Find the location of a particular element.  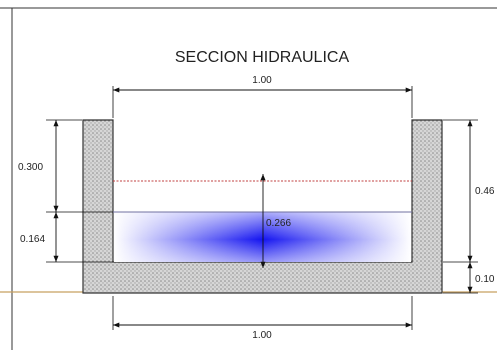

bottom-width-label: 1.00 is located at coordinates (262, 335).